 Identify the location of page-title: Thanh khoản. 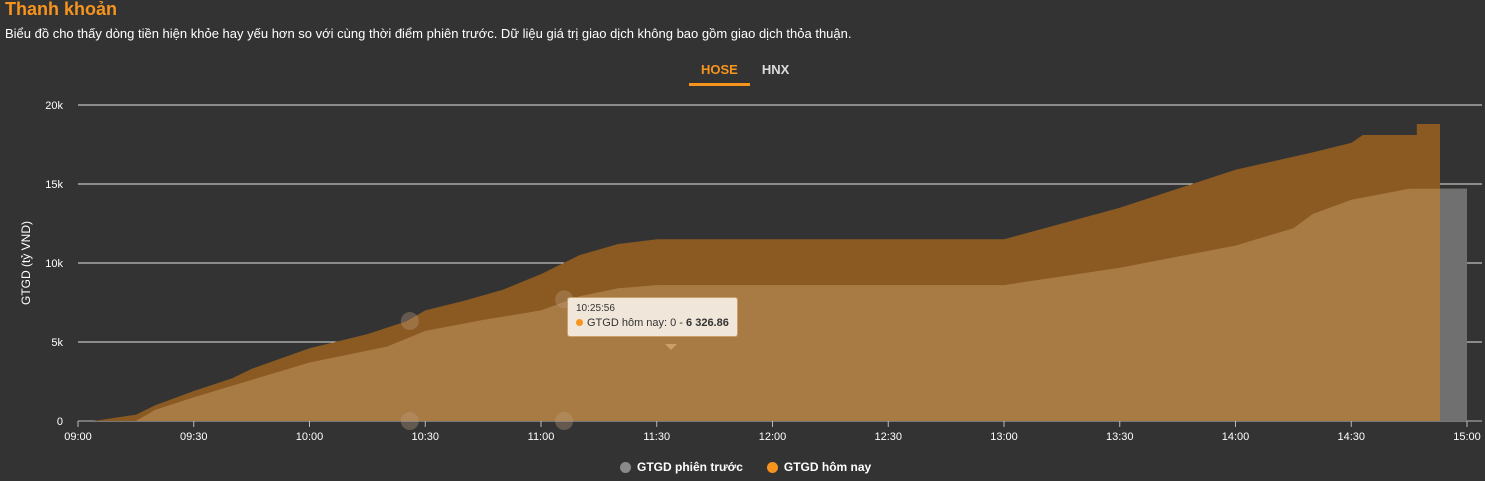
(61, 9).